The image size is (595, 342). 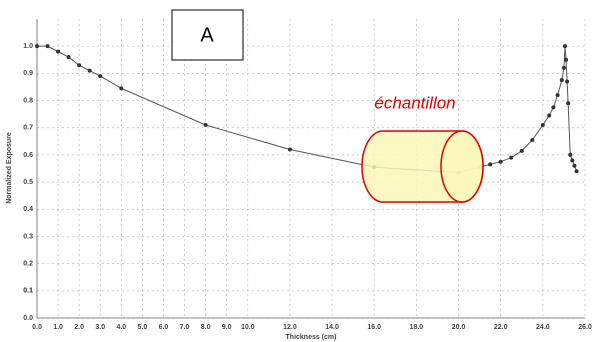 I want to click on label-box, so click(x=207, y=35).